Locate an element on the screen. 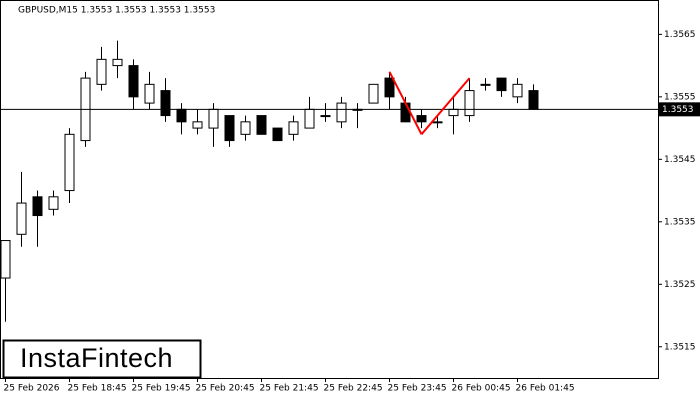  x-tick-label: 25 Feb 23:45 is located at coordinates (417, 389).